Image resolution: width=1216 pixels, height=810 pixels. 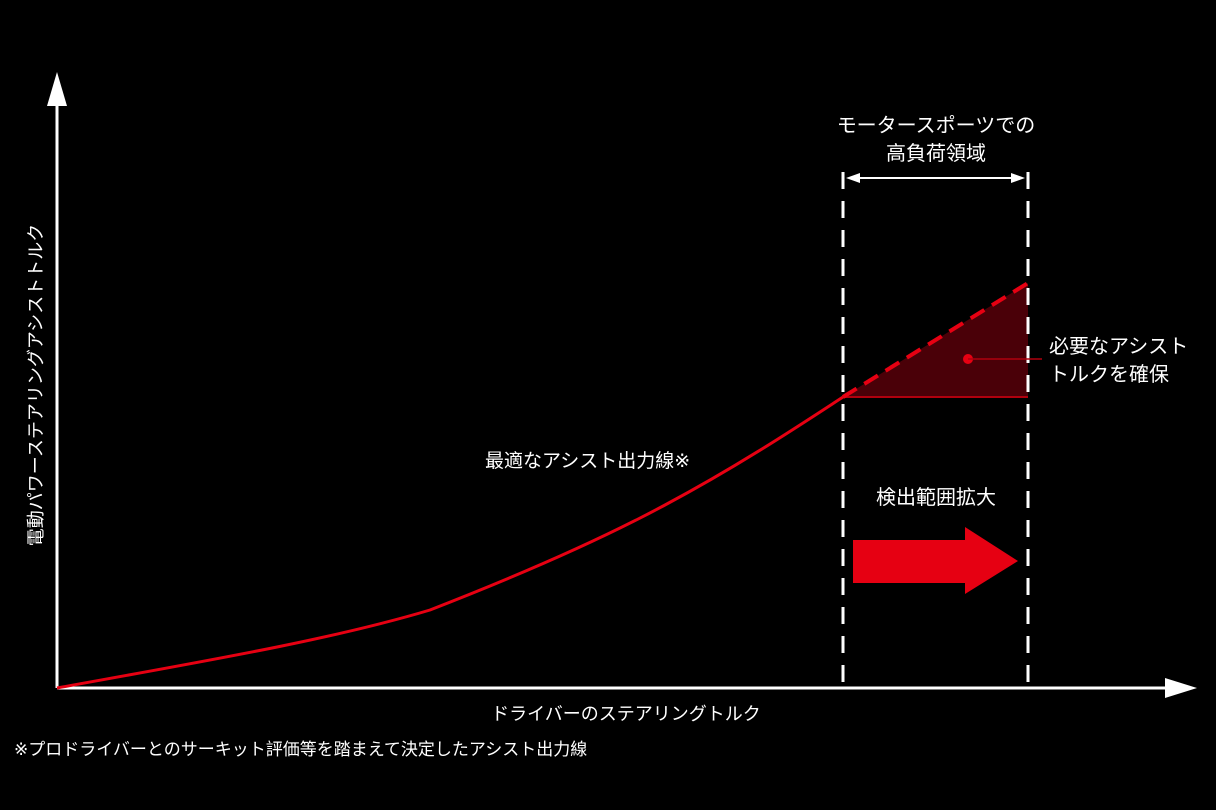 I want to click on assist-label-line2: トルクを確保, so click(x=1109, y=374).